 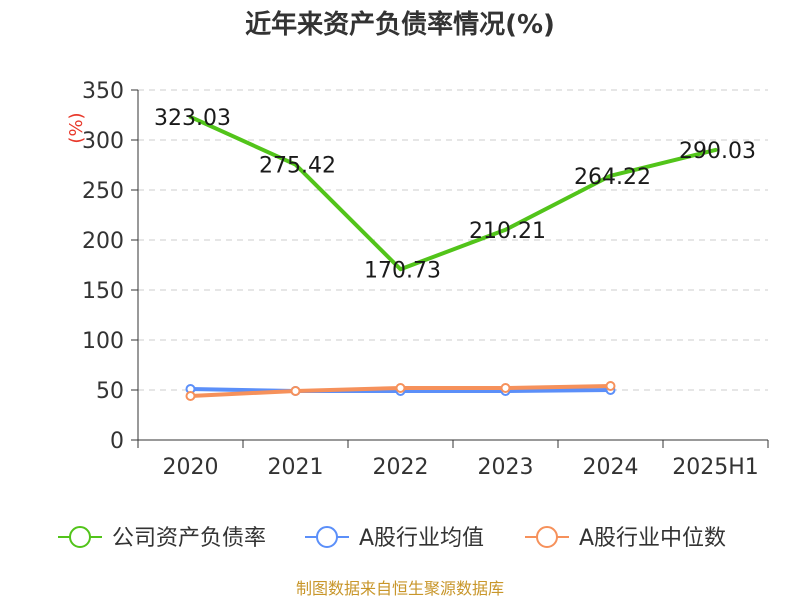 What do you see at coordinates (189, 538) in the screenshot?
I see `legend-label: 公司资产负债率` at bounding box center [189, 538].